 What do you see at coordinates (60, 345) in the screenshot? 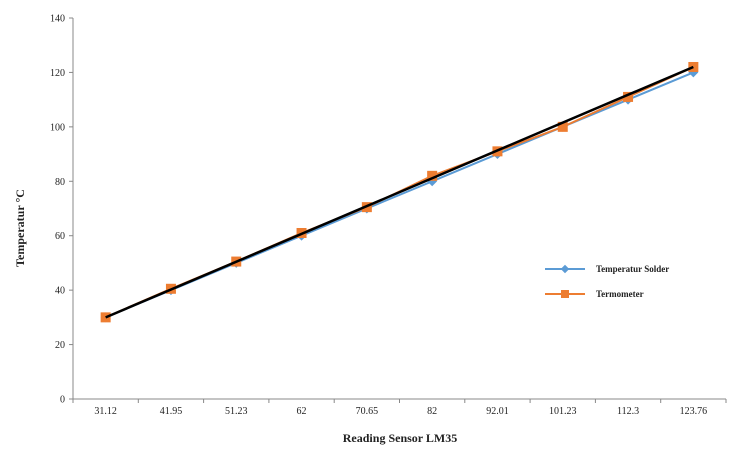
I see `y-tick-label: 20` at bounding box center [60, 345].